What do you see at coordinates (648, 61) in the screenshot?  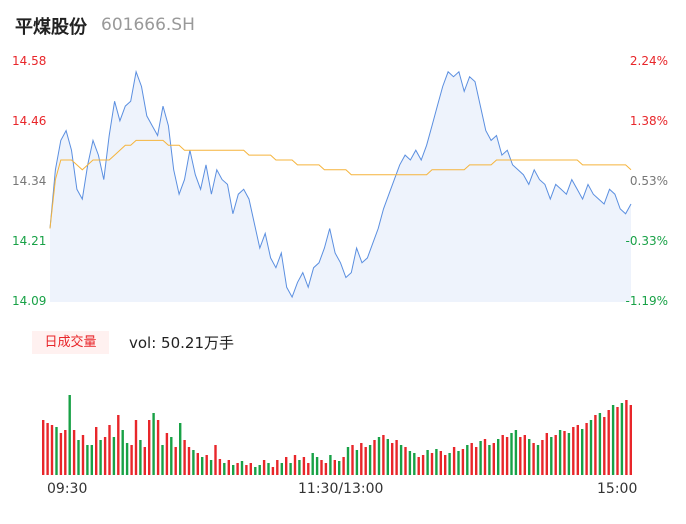 I see `pct-label-top: 2.24%` at bounding box center [648, 61].